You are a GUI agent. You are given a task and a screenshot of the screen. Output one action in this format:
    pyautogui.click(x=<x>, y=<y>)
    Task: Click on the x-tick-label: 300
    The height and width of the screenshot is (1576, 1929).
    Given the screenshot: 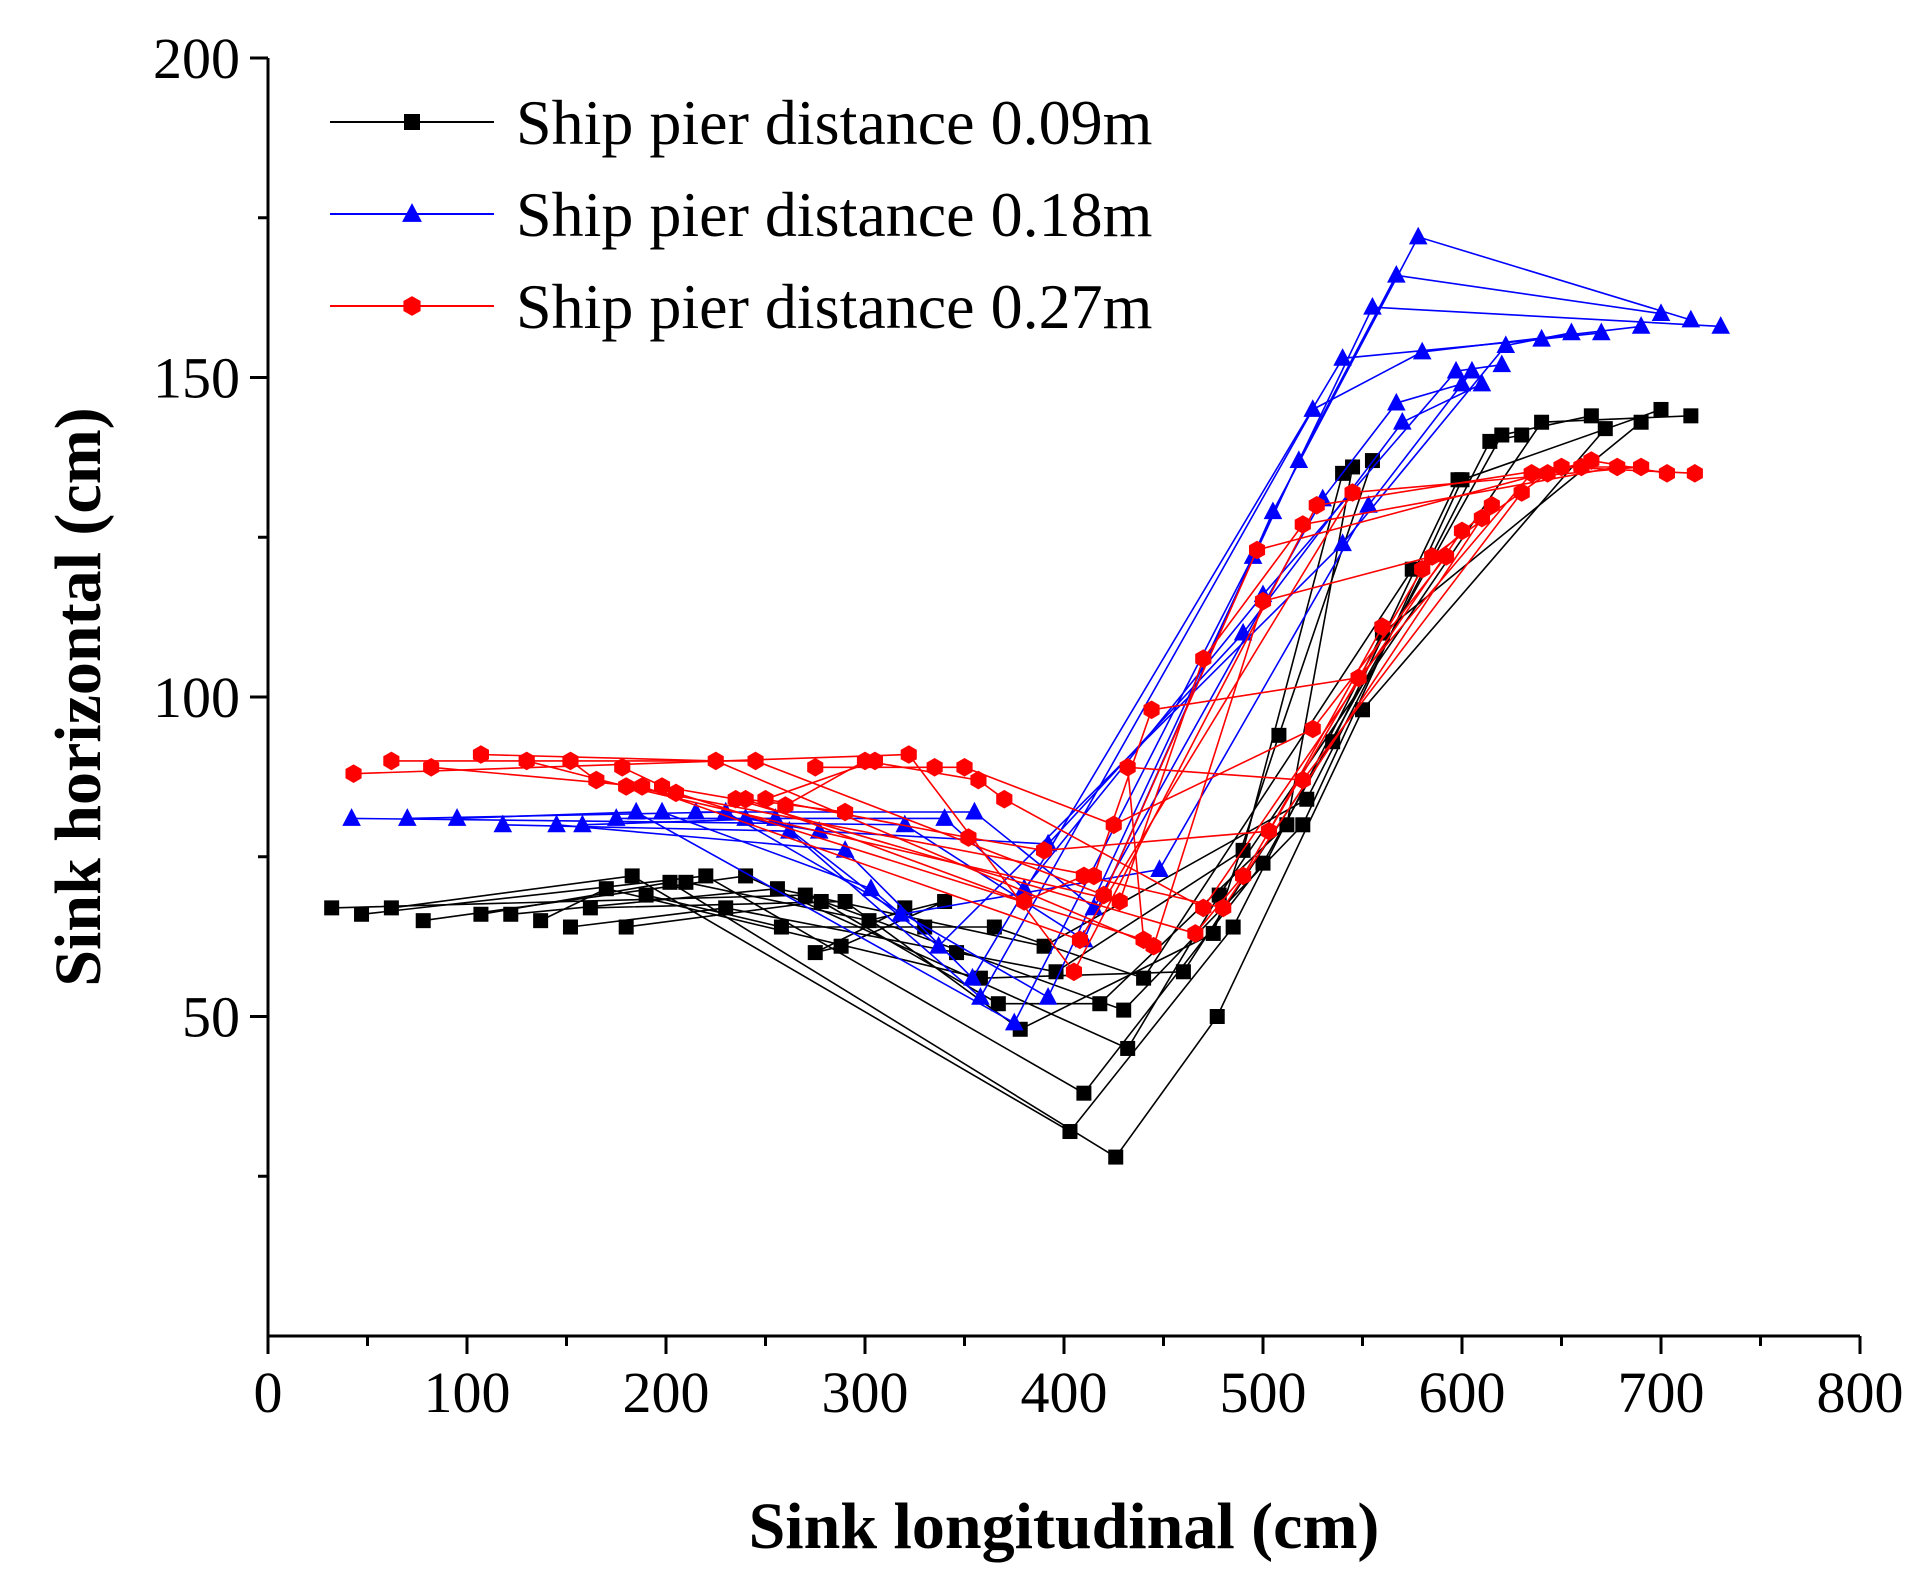 What is the action you would take?
    pyautogui.click(x=865, y=1392)
    